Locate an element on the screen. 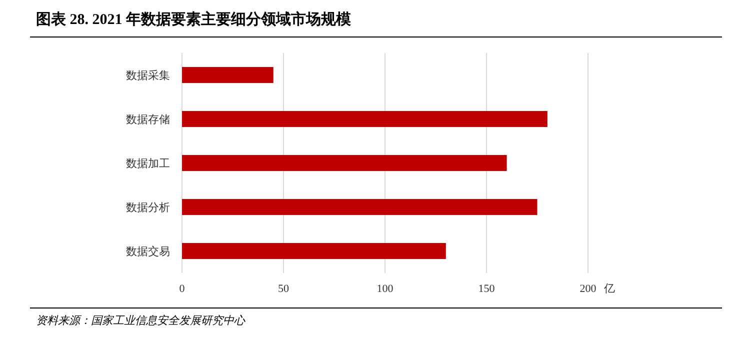  y-tick-label: 数据采集 is located at coordinates (148, 75).